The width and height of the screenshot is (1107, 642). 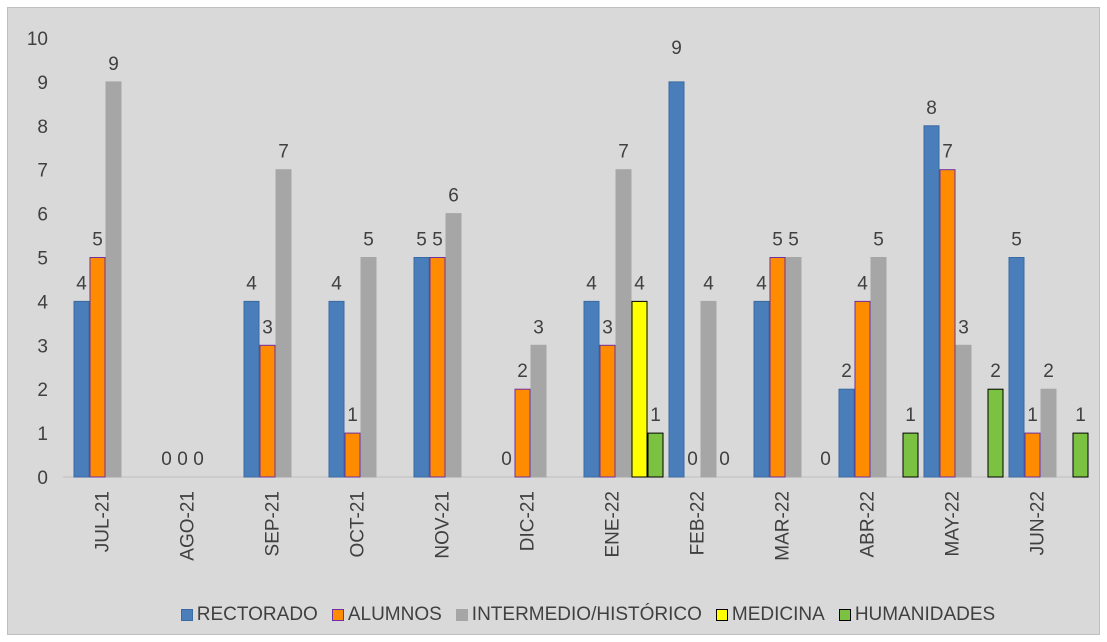 What do you see at coordinates (42, 127) in the screenshot?
I see `y-tick-label: 8` at bounding box center [42, 127].